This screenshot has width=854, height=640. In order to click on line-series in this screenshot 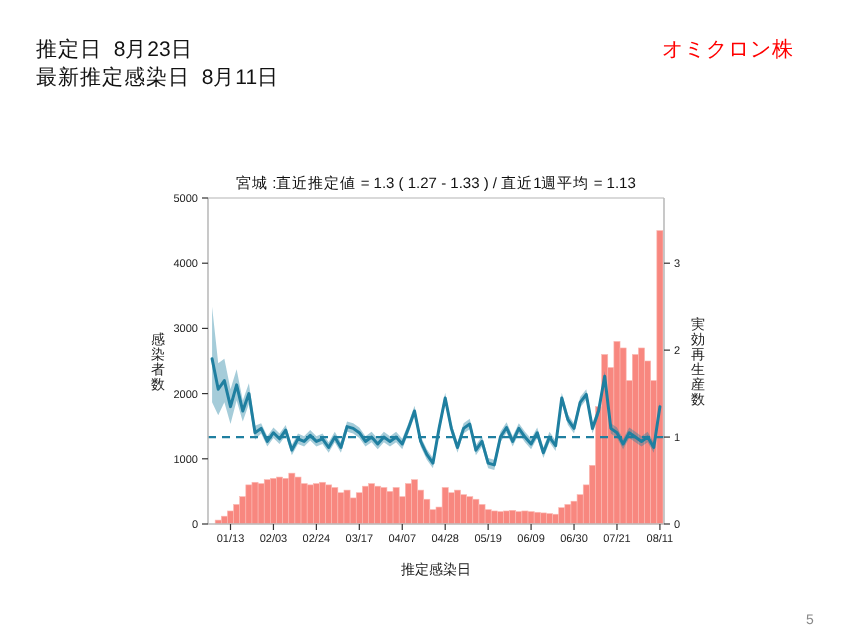, I will do `click(436, 412)`.